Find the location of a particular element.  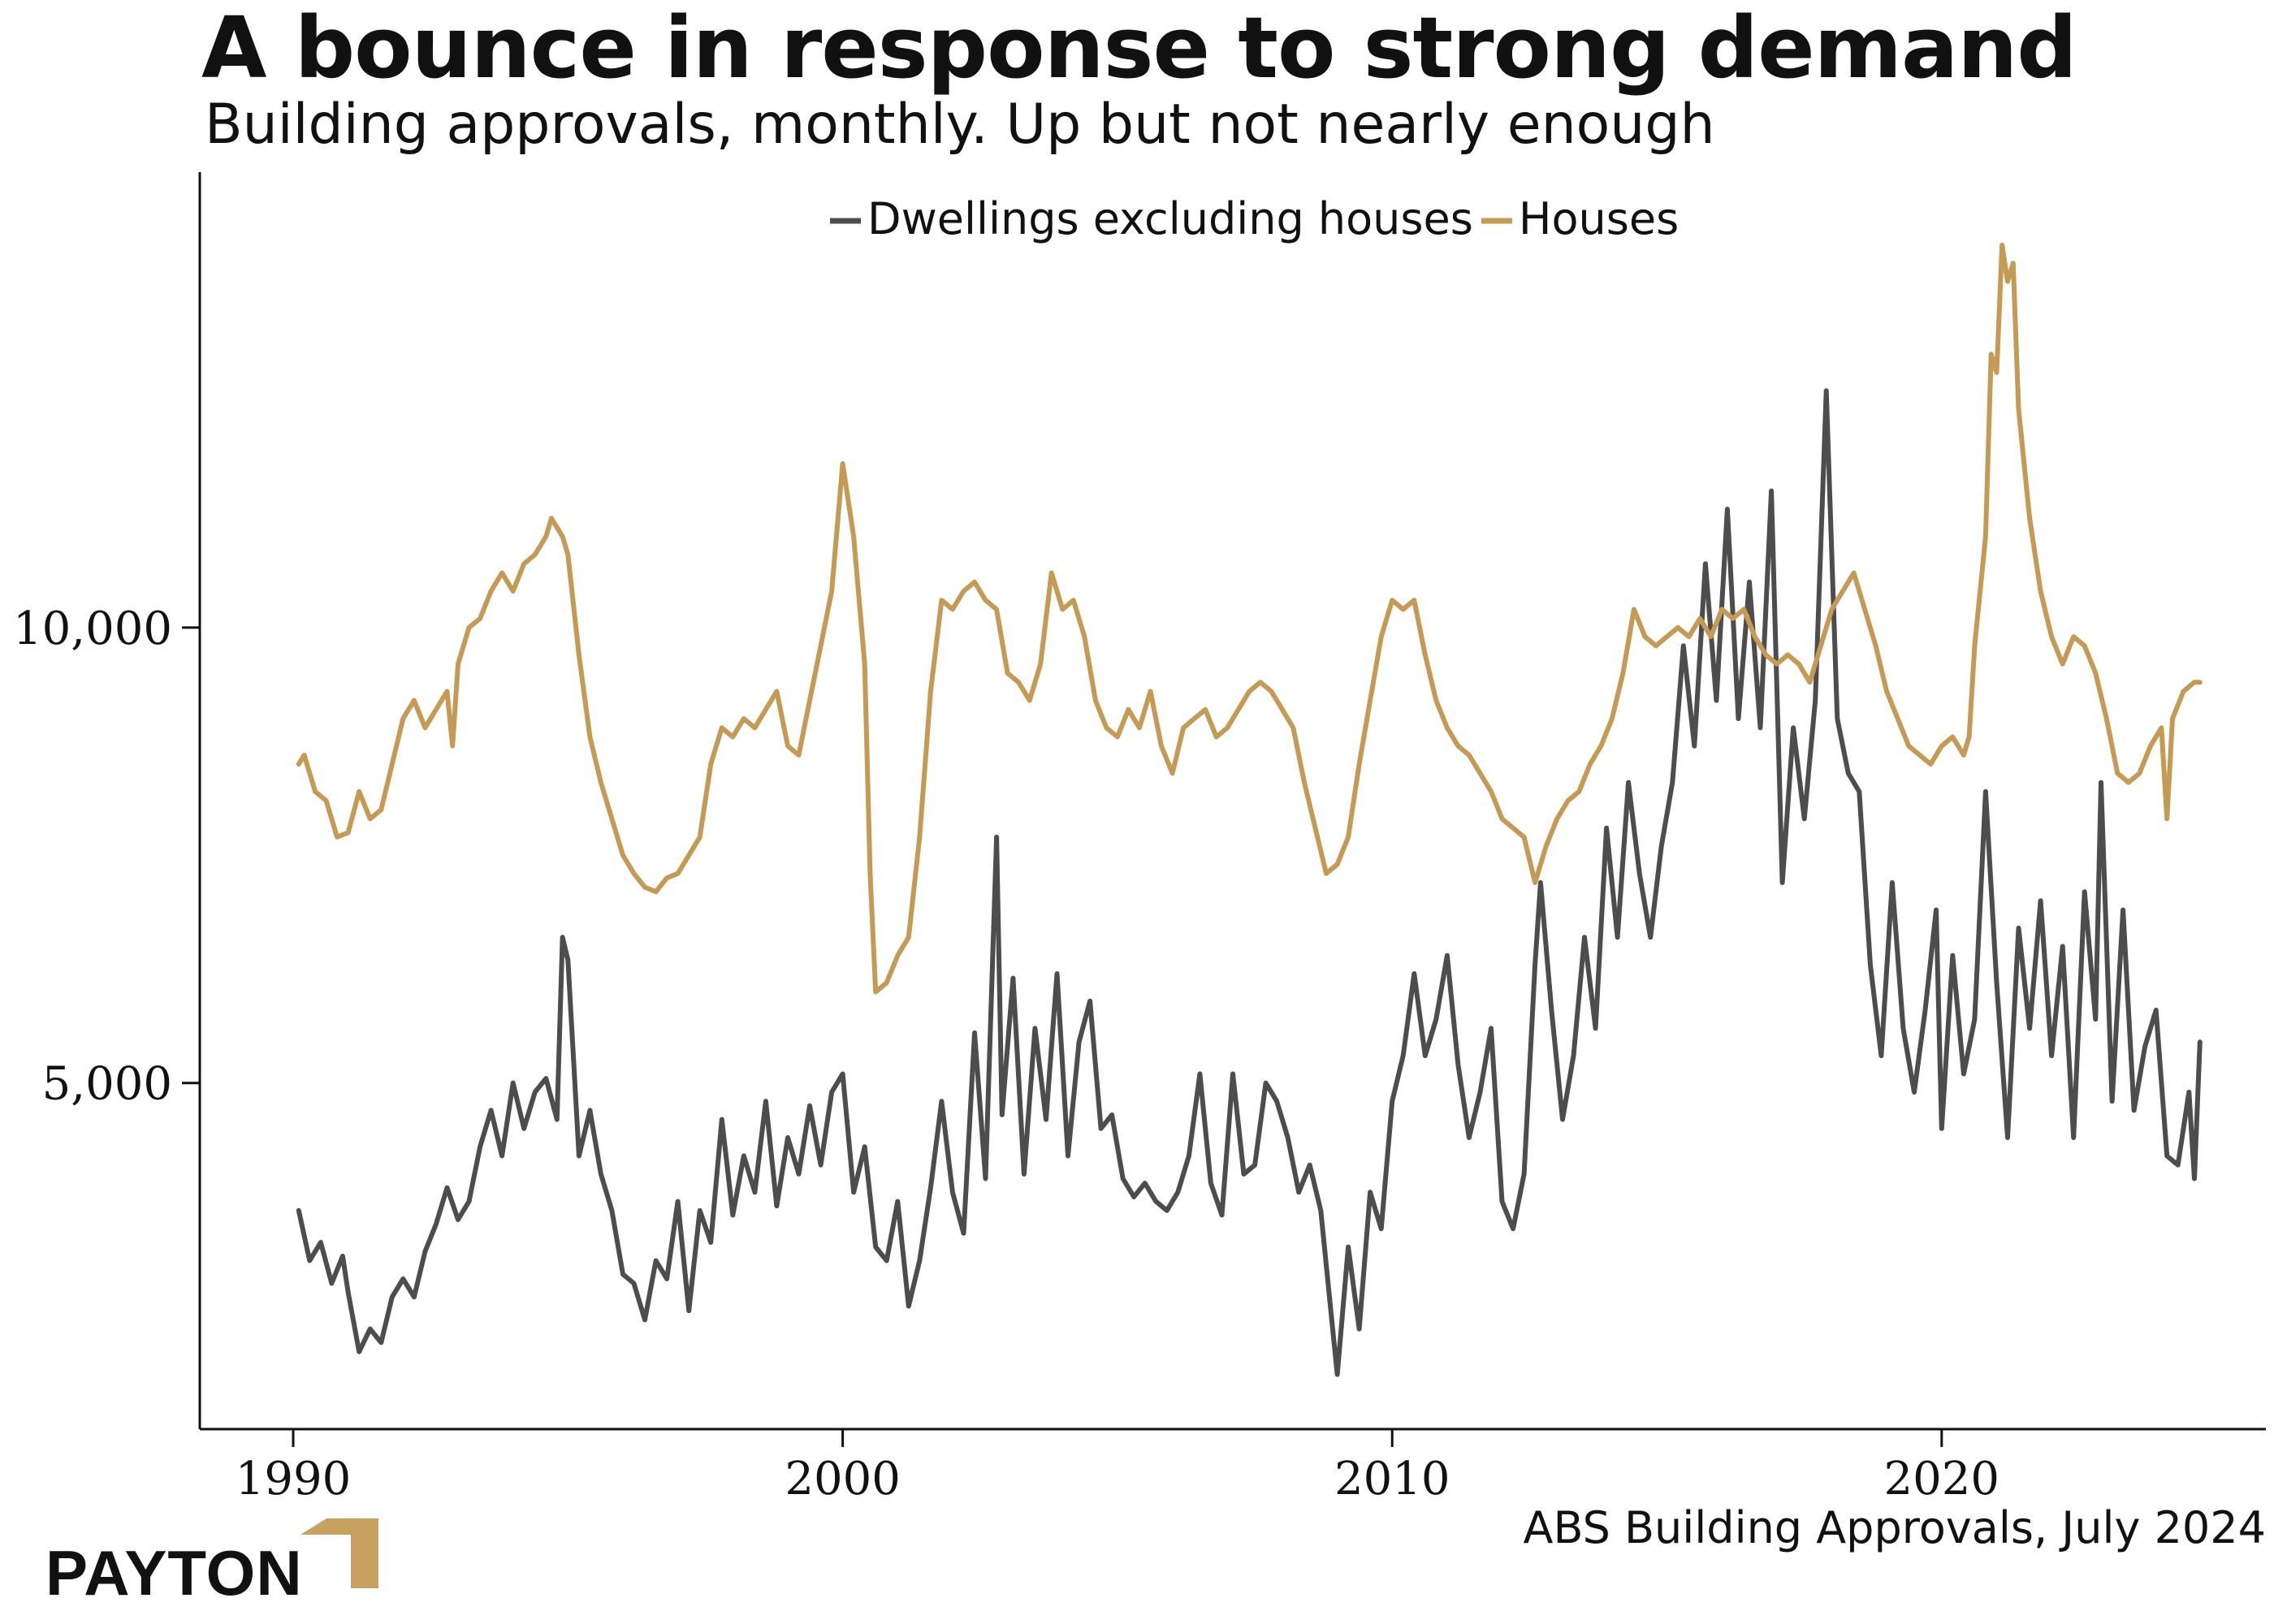

payton-logo: PAYTON is located at coordinates (211, 1563).